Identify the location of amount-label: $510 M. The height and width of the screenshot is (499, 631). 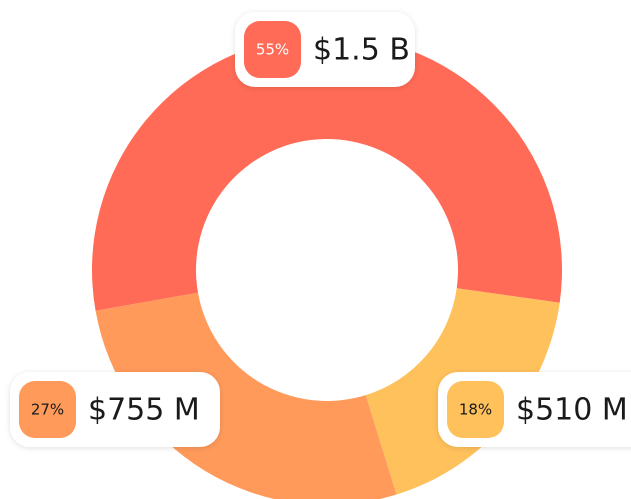
(572, 410).